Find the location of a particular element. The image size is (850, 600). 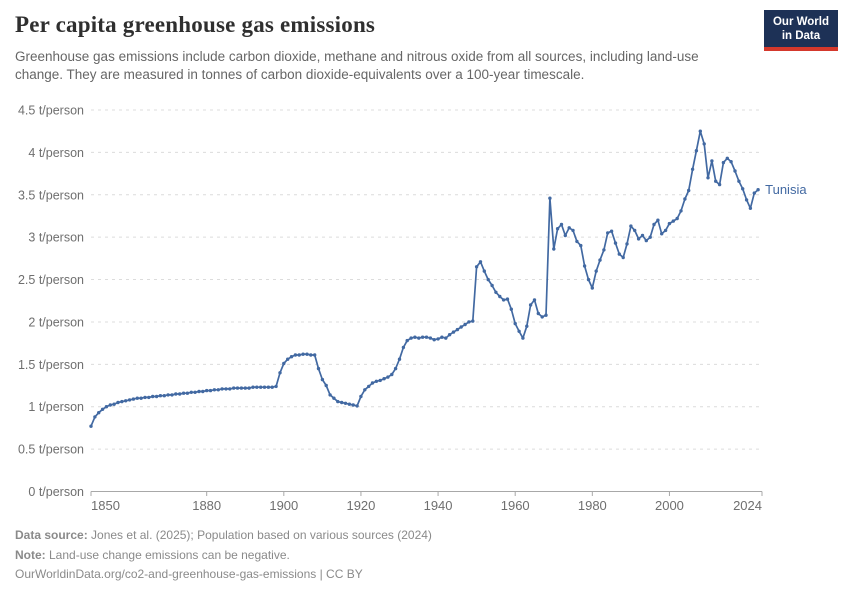

note-label: Note: is located at coordinates (30, 554).